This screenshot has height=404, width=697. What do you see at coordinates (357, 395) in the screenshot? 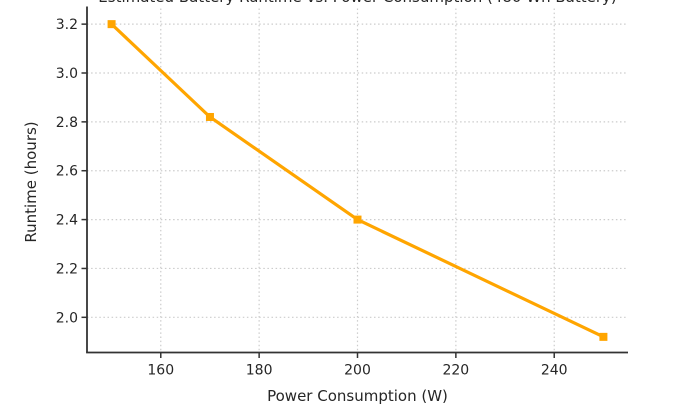
I see `x-axis-label: Power Consumption (W)` at bounding box center [357, 395].